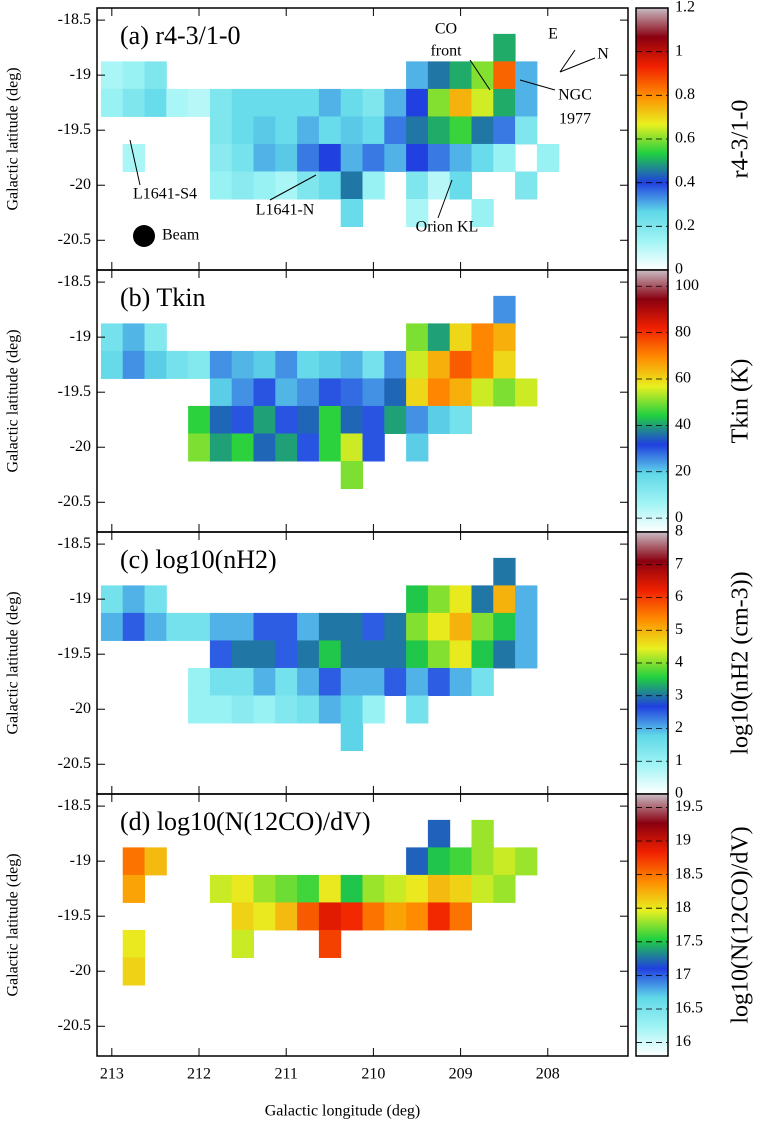  I want to click on annotation: NGC, so click(575, 95).